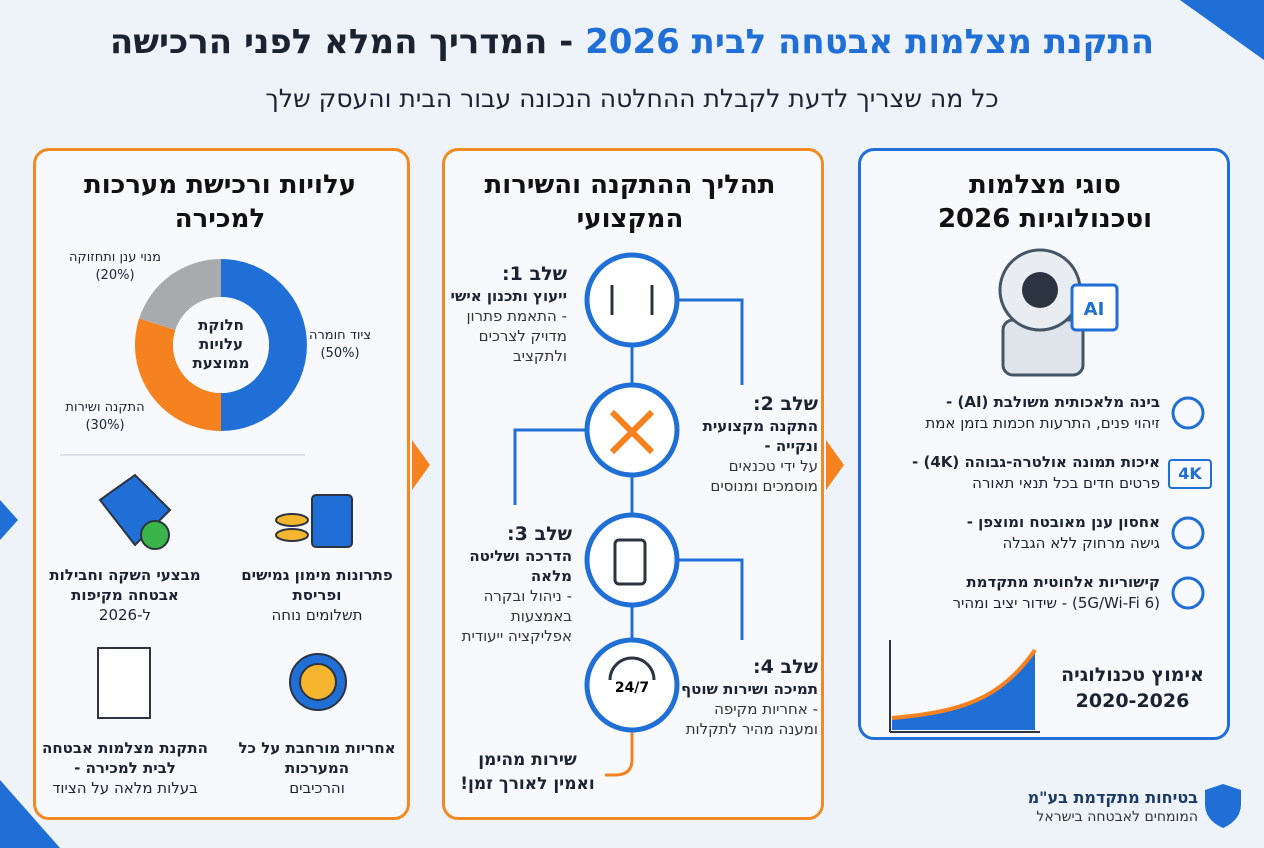  Describe the element at coordinates (1132, 701) in the screenshot. I see `adoption-years: 2020-2026` at that location.